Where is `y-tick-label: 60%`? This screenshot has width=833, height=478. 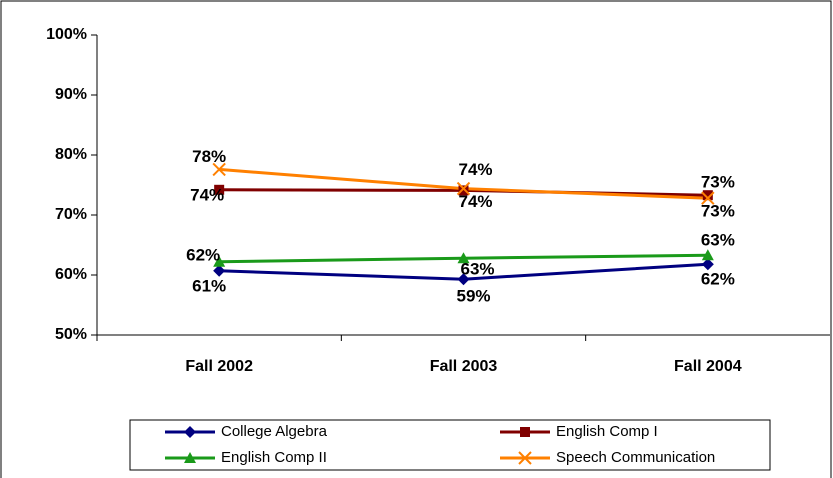 y-tick-label: 60% is located at coordinates (71, 274).